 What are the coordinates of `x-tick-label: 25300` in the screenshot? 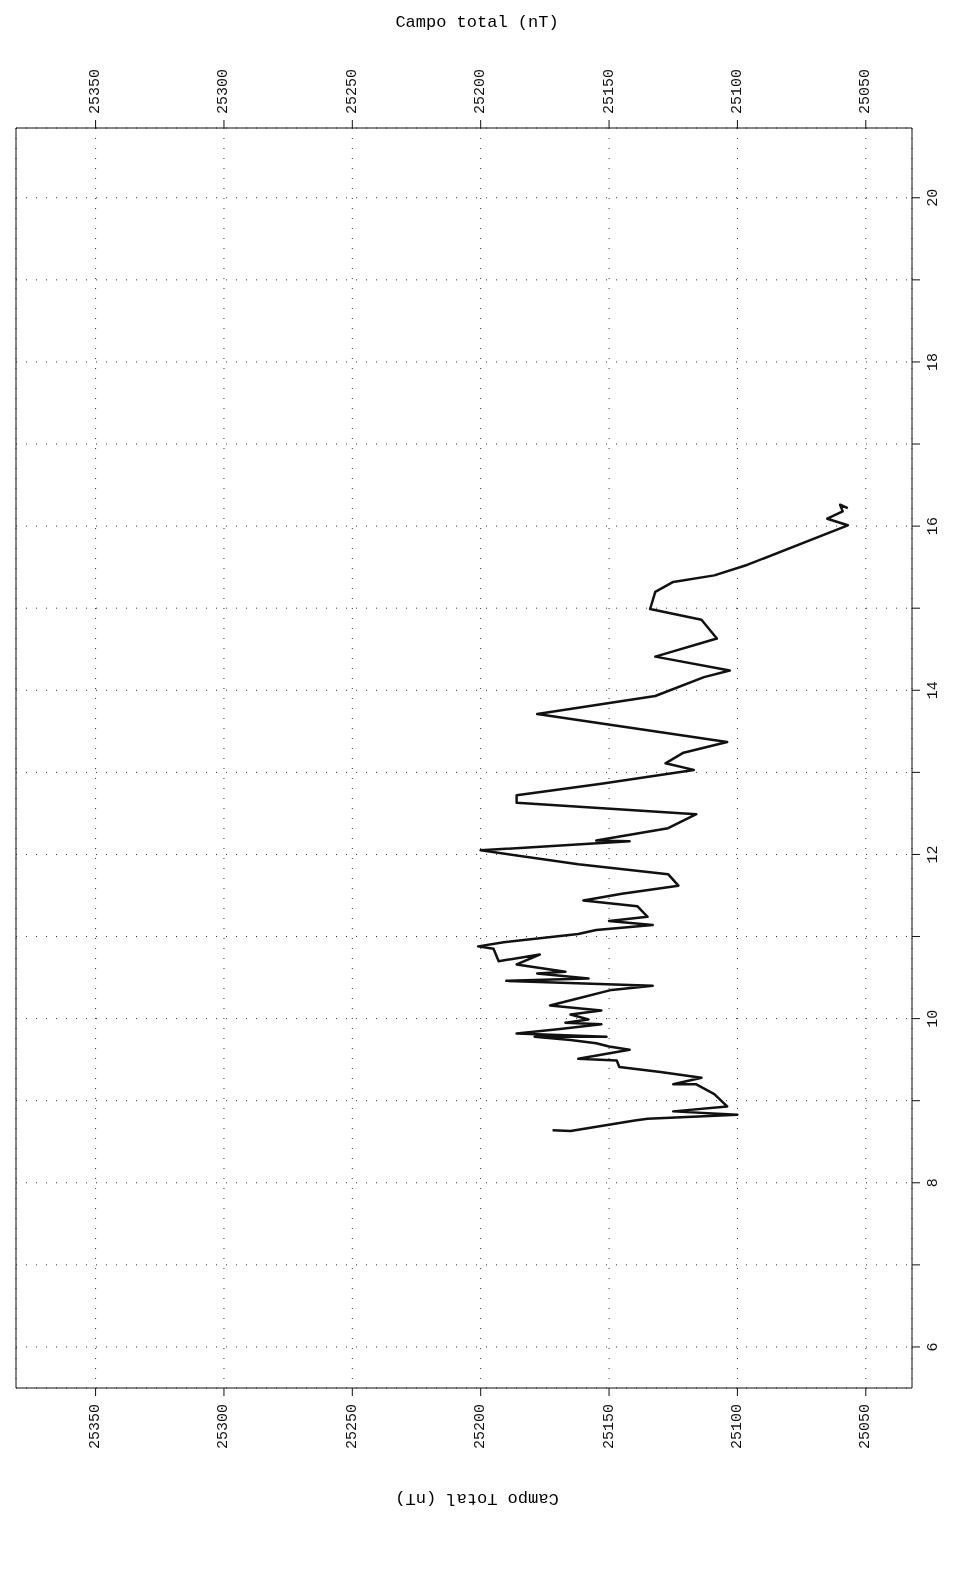 It's located at (224, 91).